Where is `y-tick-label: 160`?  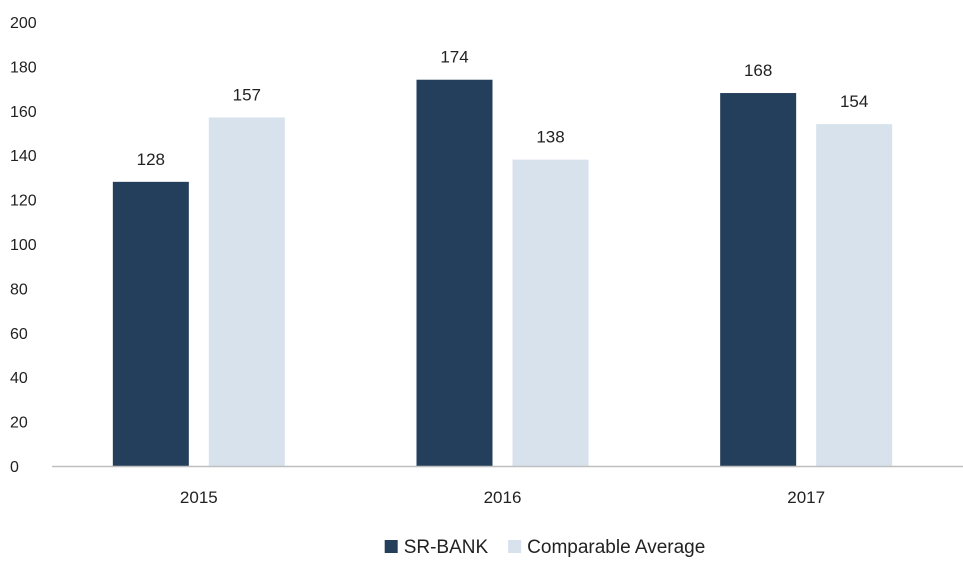
y-tick-label: 160 is located at coordinates (23, 112).